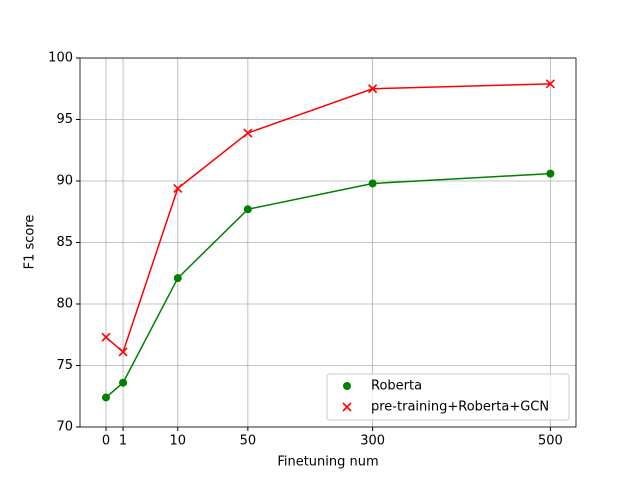 The image size is (640, 484). Describe the element at coordinates (106, 441) in the screenshot. I see `x-tick-label: 0` at that location.